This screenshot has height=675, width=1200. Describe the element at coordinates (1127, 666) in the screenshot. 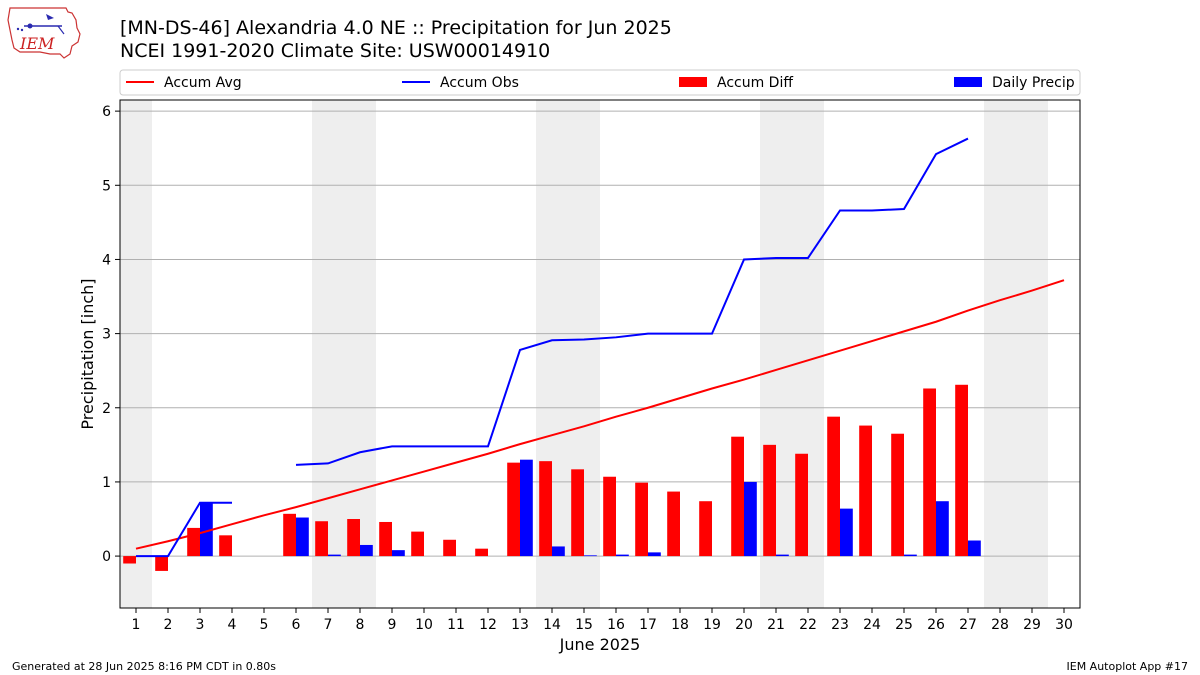

I see `footer-app: IEM Autoplot App #17` at that location.